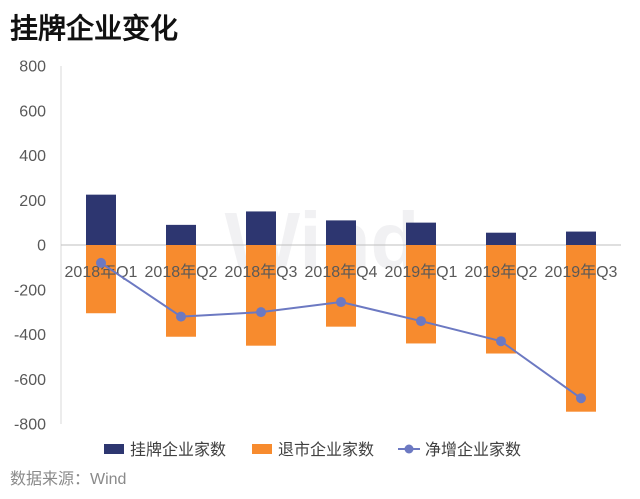  Describe the element at coordinates (181, 272) in the screenshot. I see `x-tick-label: 2018年Q2` at that location.